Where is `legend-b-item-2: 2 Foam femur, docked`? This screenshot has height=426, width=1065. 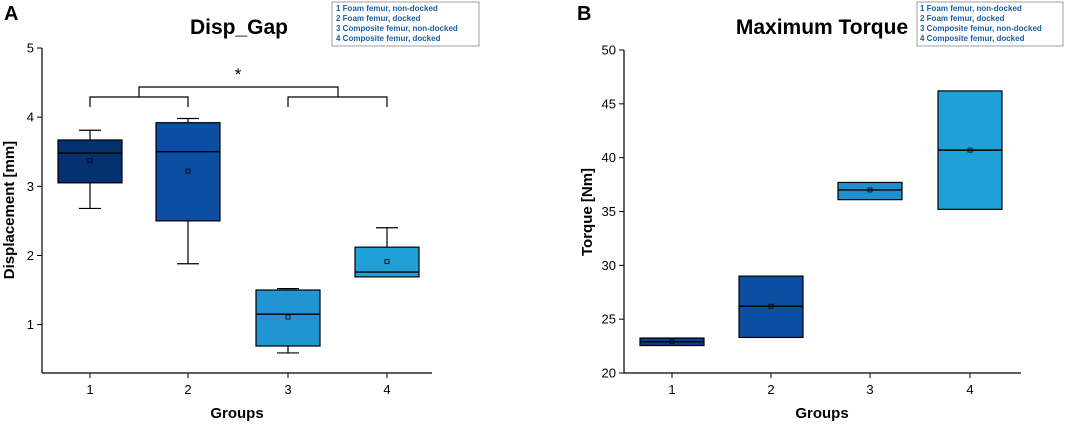 legend-b-item-2: 2 Foam femur, docked is located at coordinates (962, 18).